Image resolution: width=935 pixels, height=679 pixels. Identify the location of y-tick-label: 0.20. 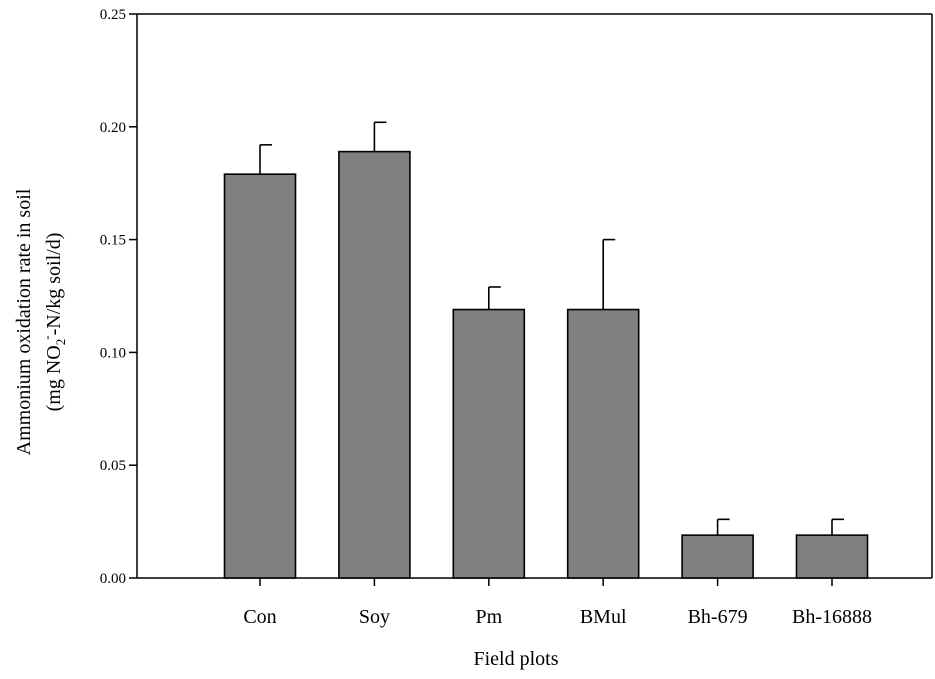
(113, 128).